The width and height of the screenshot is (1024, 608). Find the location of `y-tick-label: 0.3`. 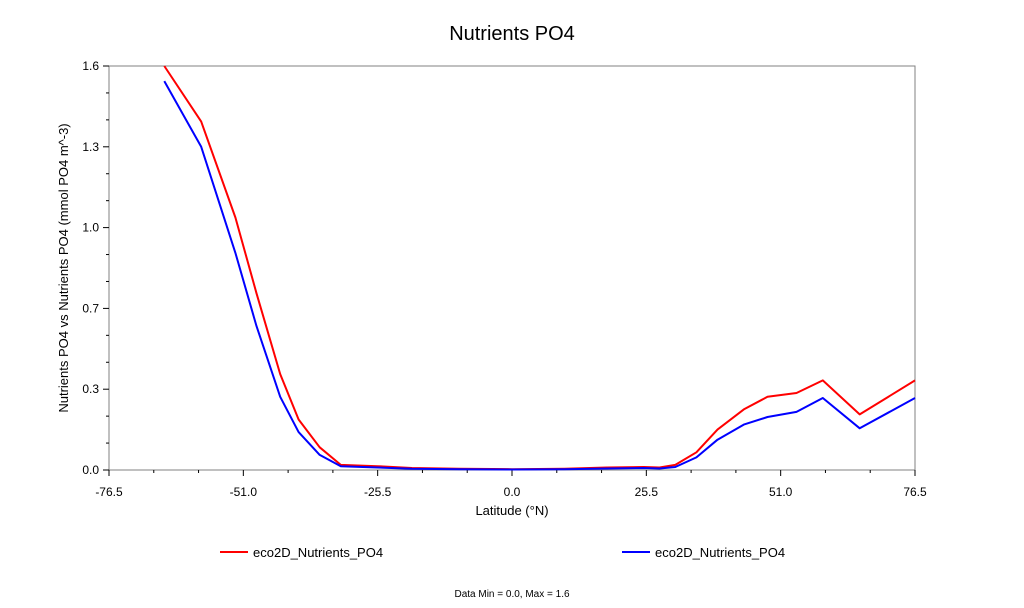

y-tick-label: 0.3 is located at coordinates (90, 389).